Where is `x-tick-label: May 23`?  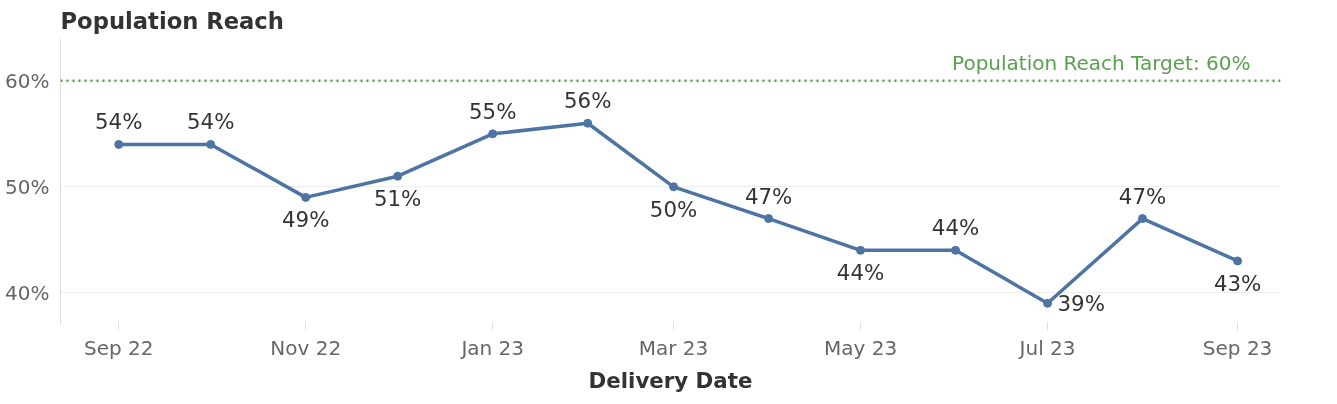
x-tick-label: May 23 is located at coordinates (860, 347).